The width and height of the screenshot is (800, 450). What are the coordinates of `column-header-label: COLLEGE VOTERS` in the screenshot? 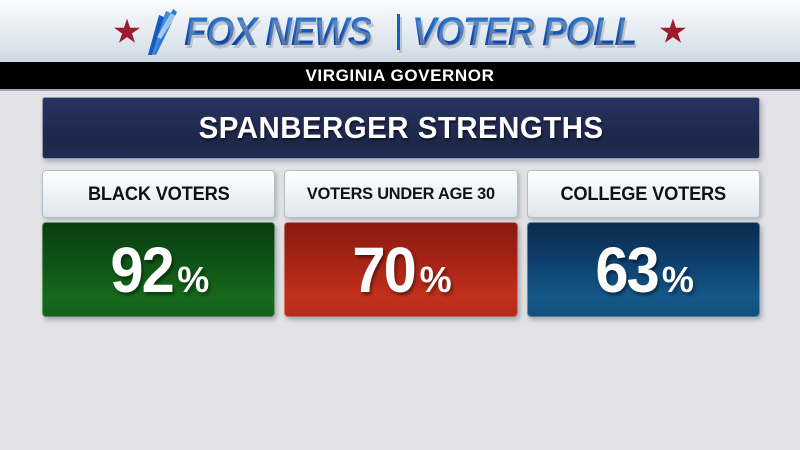 It's located at (643, 194).